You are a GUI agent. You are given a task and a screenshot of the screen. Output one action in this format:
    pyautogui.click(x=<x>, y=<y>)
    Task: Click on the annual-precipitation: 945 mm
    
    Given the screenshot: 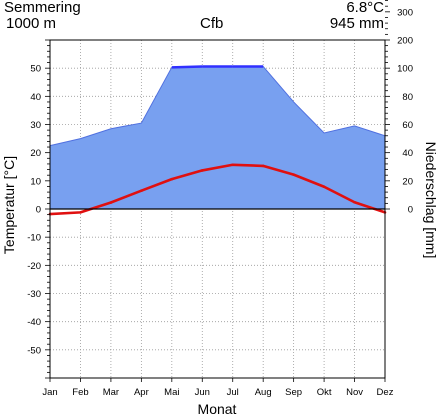 What is the action you would take?
    pyautogui.click(x=356, y=23)
    